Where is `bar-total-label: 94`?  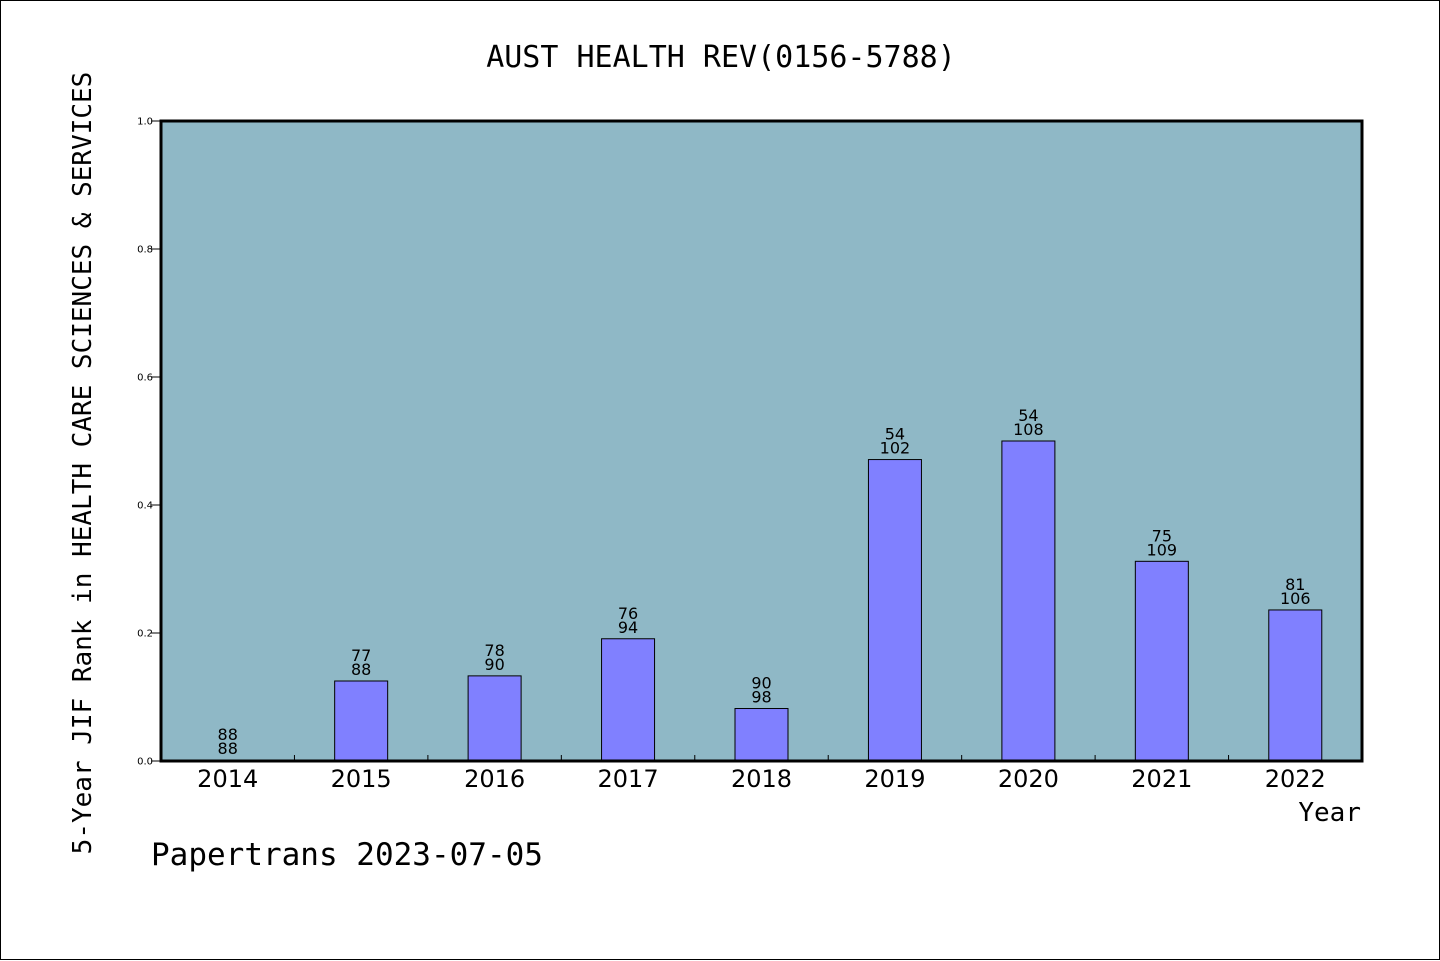 bar-total-label: 94 is located at coordinates (628, 627).